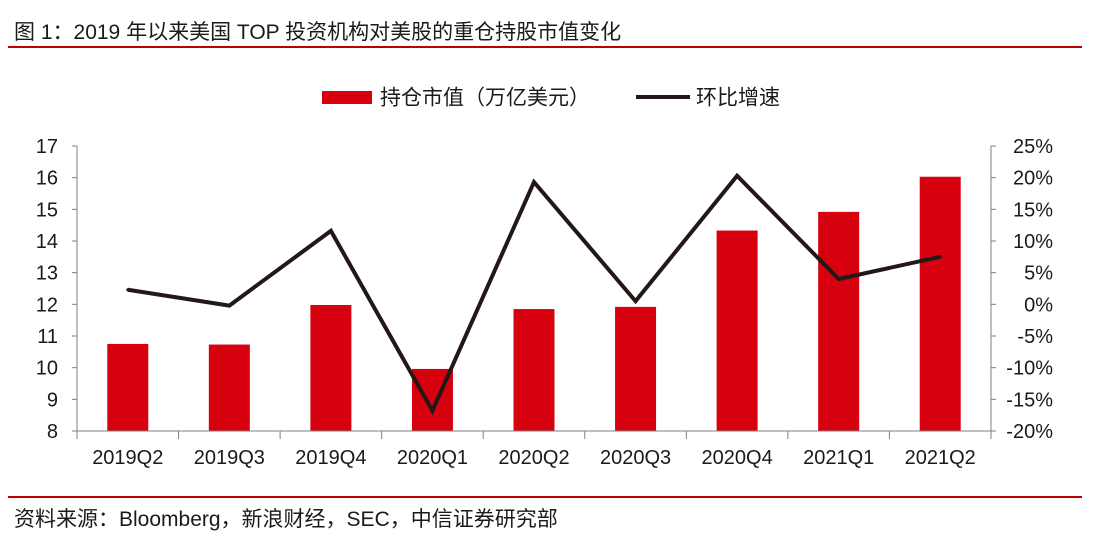 This screenshot has width=1119, height=552. What do you see at coordinates (635, 458) in the screenshot?
I see `x-tick-label-2020Q3: 2020Q3` at bounding box center [635, 458].